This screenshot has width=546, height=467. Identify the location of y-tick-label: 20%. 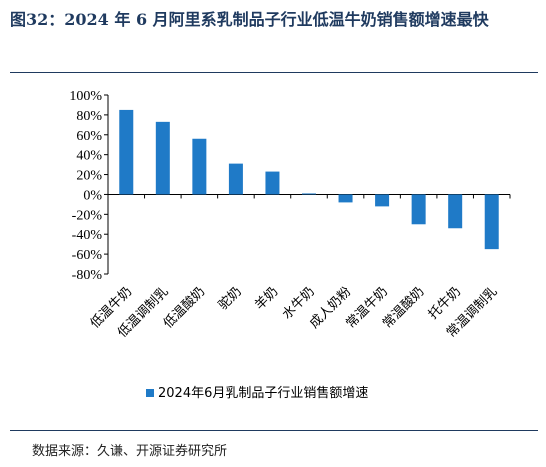
(89, 176).